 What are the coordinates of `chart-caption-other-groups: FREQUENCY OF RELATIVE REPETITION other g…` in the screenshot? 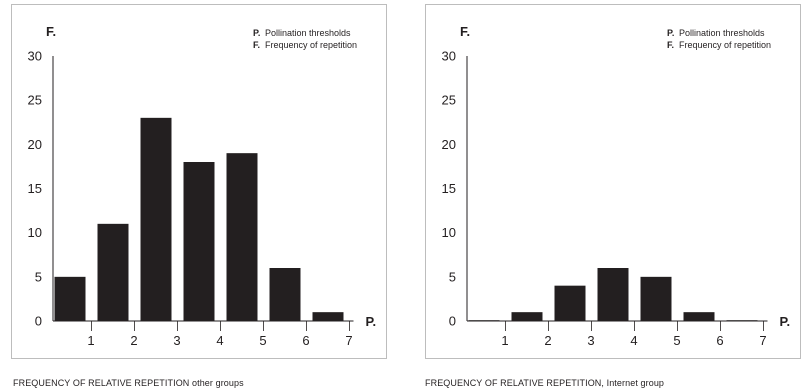 It's located at (128, 383).